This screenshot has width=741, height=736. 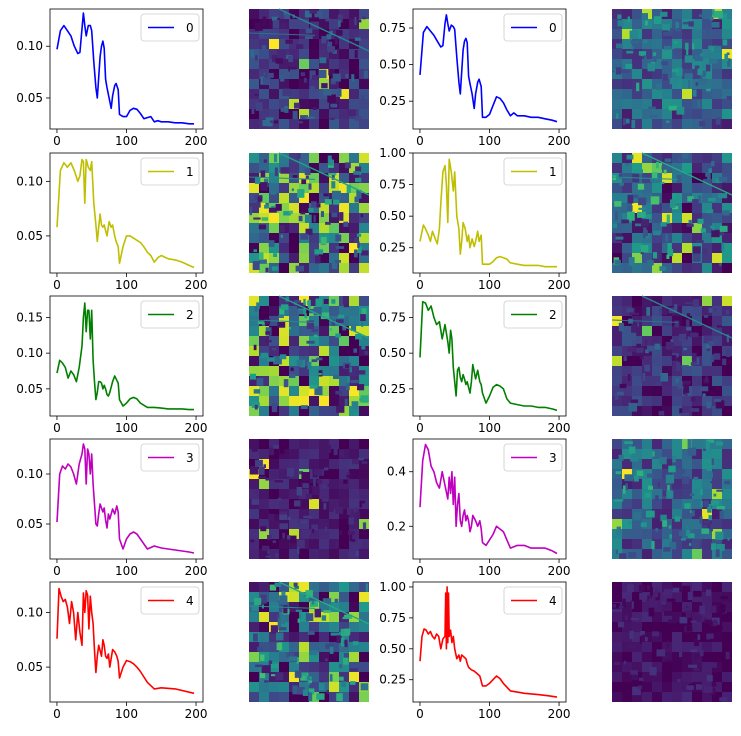 What do you see at coordinates (29, 389) in the screenshot?
I see `y-tick-label: 0.05` at bounding box center [29, 389].